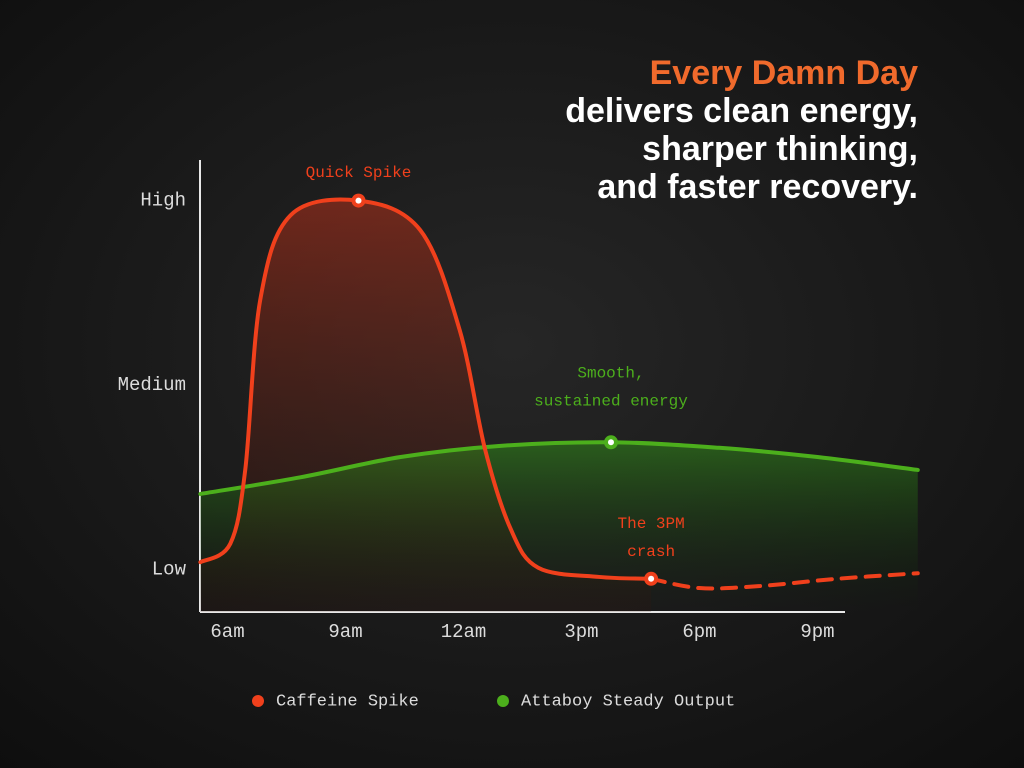  Describe the element at coordinates (163, 201) in the screenshot. I see `y-tick-label: High` at that location.